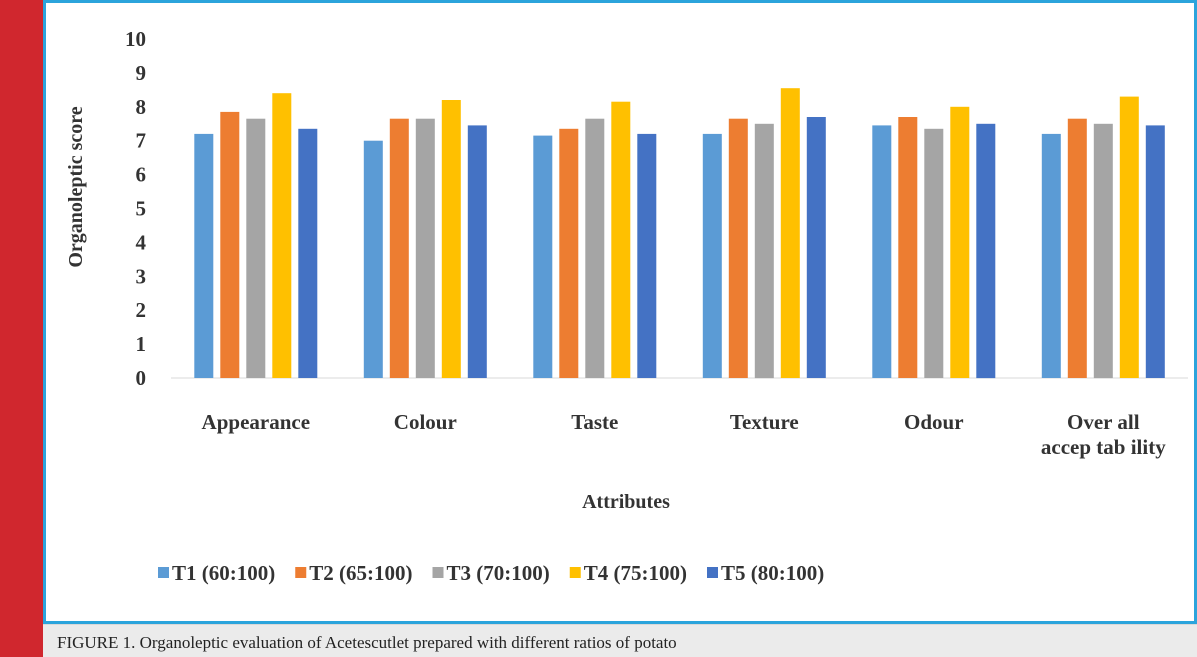  Describe the element at coordinates (141, 73) in the screenshot. I see `y-tick-label: 9` at that location.